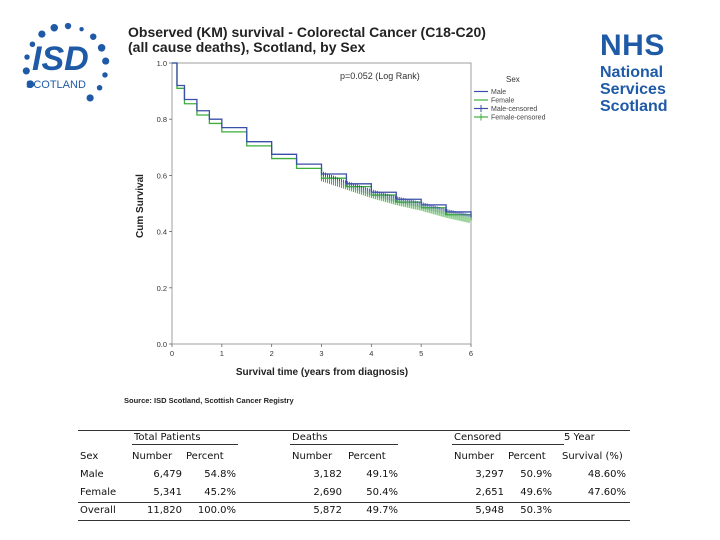 The width and height of the screenshot is (720, 540). Describe the element at coordinates (508, 444) in the screenshot. I see `censored-underline` at that location.